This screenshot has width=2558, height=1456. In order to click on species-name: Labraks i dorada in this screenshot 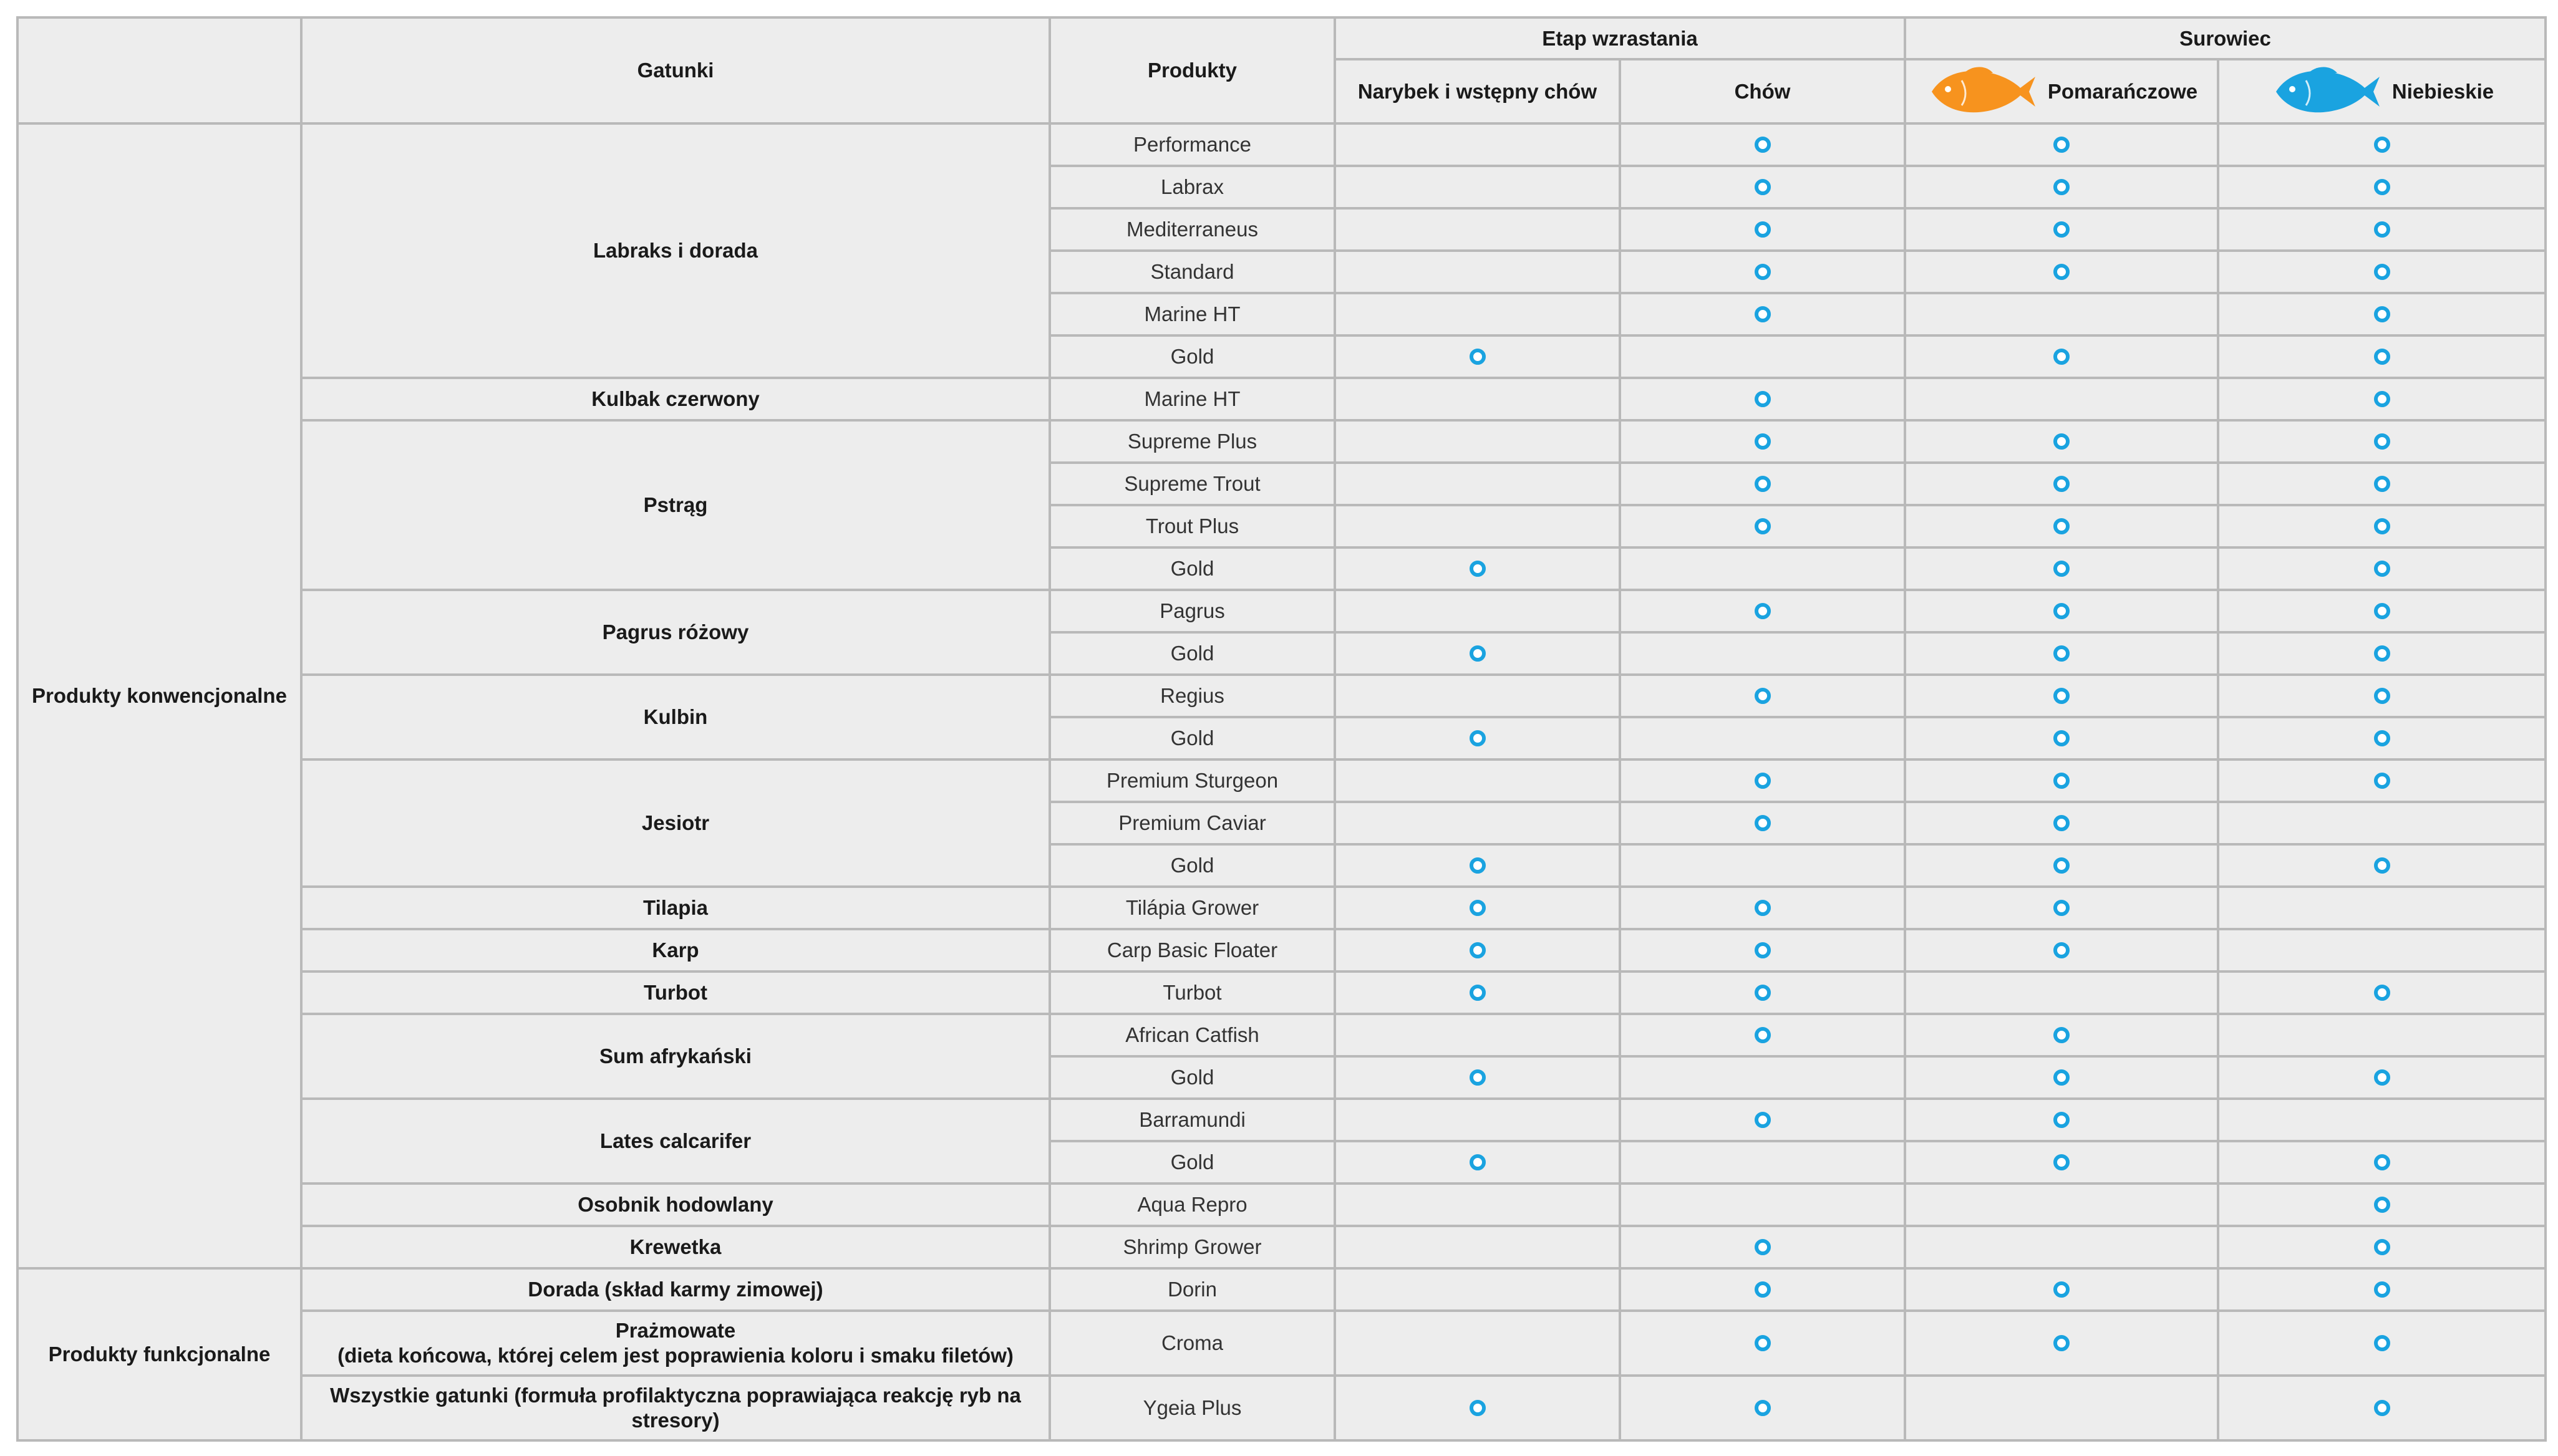, I will do `click(675, 251)`.